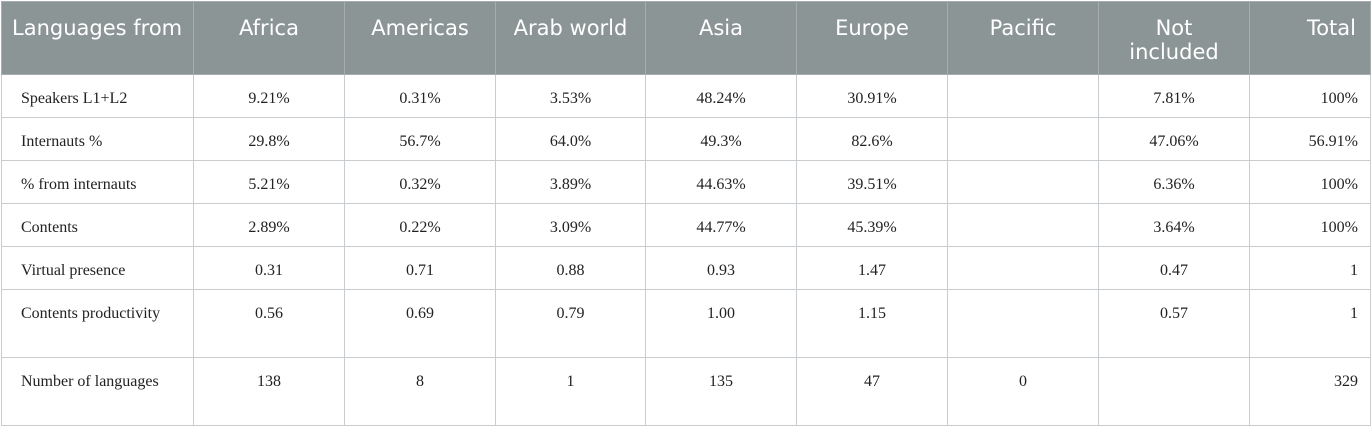 The width and height of the screenshot is (1372, 428). Describe the element at coordinates (97, 225) in the screenshot. I see `row-label: Contents` at that location.